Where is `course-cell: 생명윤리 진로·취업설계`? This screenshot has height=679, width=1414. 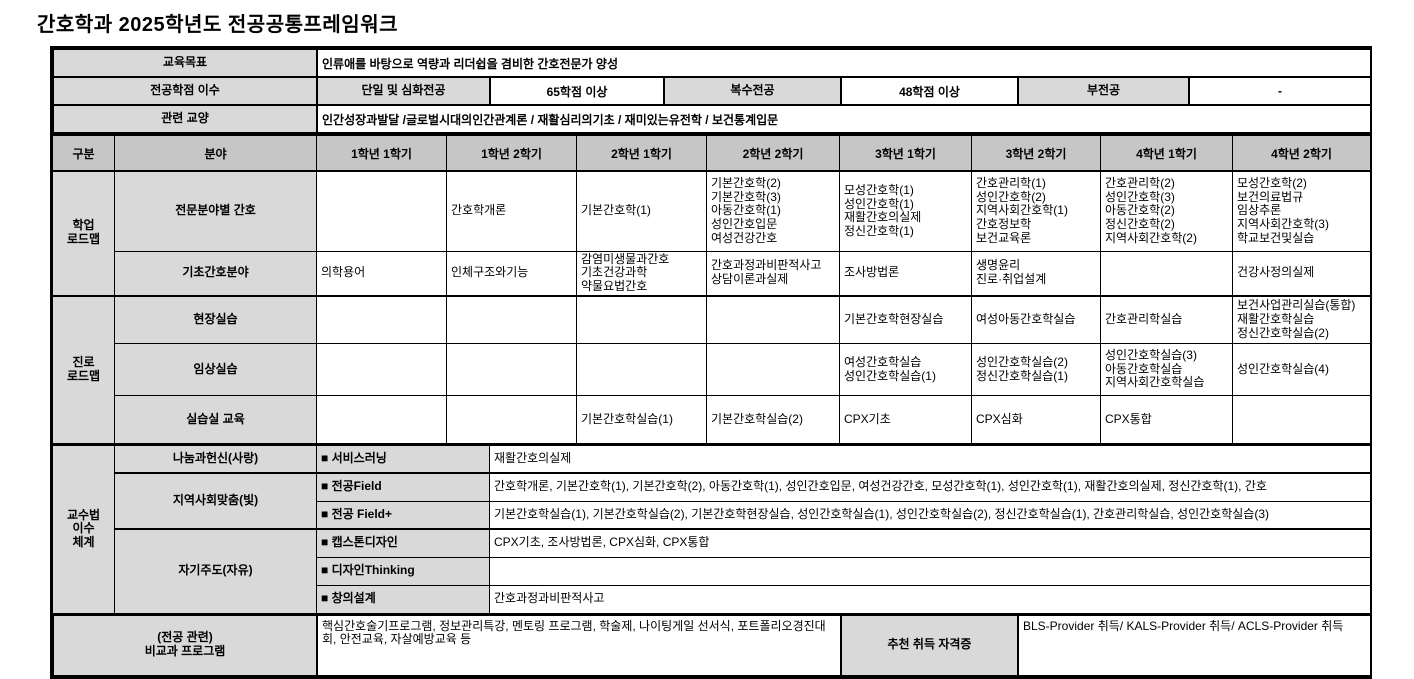 course-cell: 생명윤리 진로·취업설계 is located at coordinates (1036, 273).